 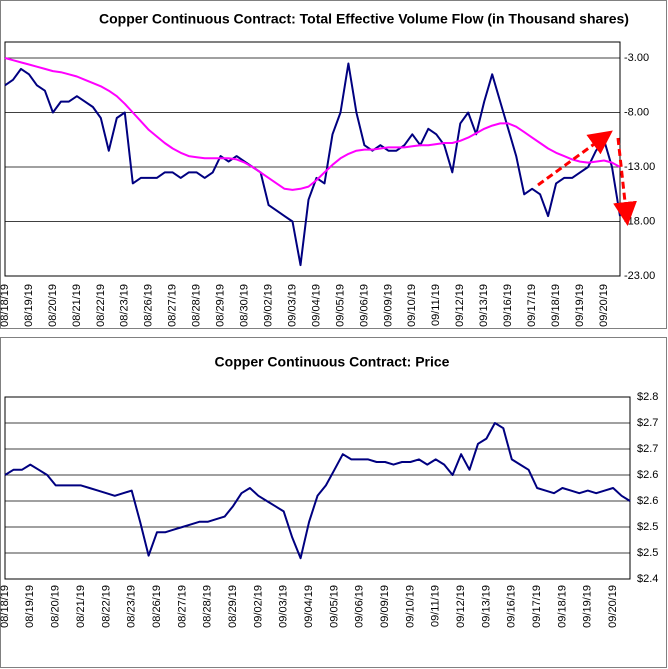 What do you see at coordinates (639, 276) in the screenshot?
I see `y-tick-label: -23.00` at bounding box center [639, 276].